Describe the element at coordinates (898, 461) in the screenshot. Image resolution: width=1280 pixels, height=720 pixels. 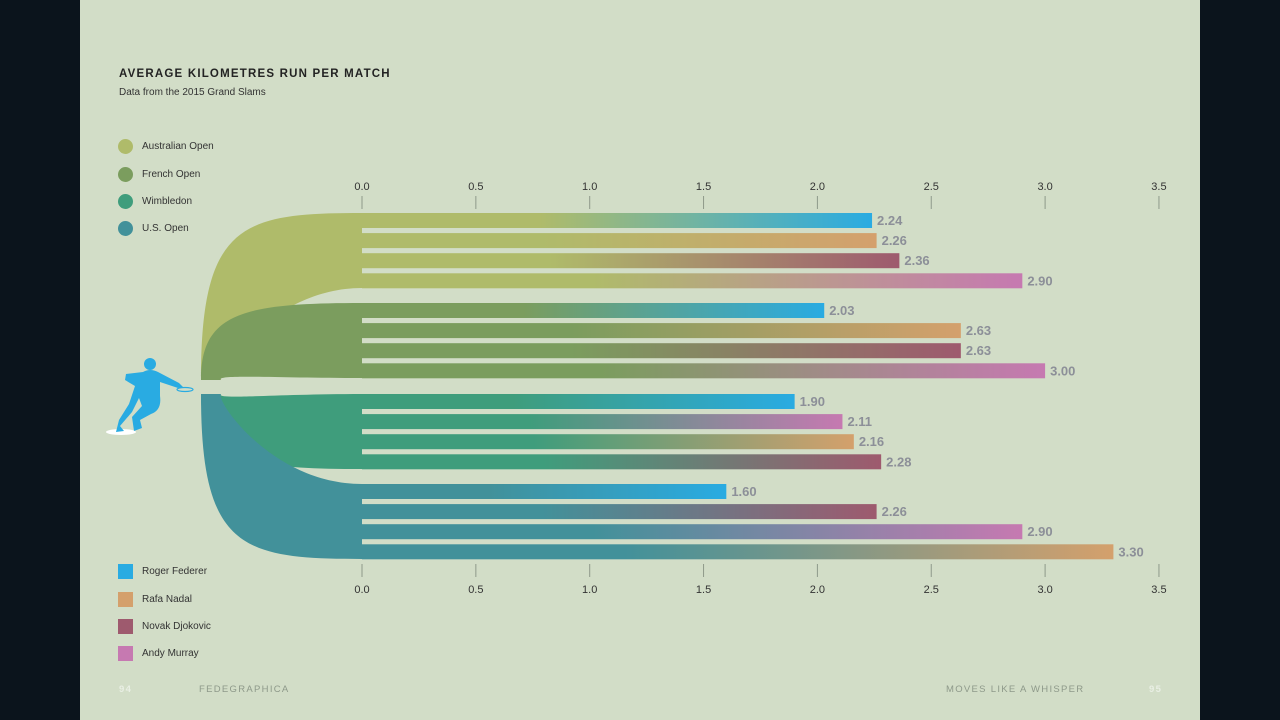
I see `bar-value-label: 2.28` at that location.